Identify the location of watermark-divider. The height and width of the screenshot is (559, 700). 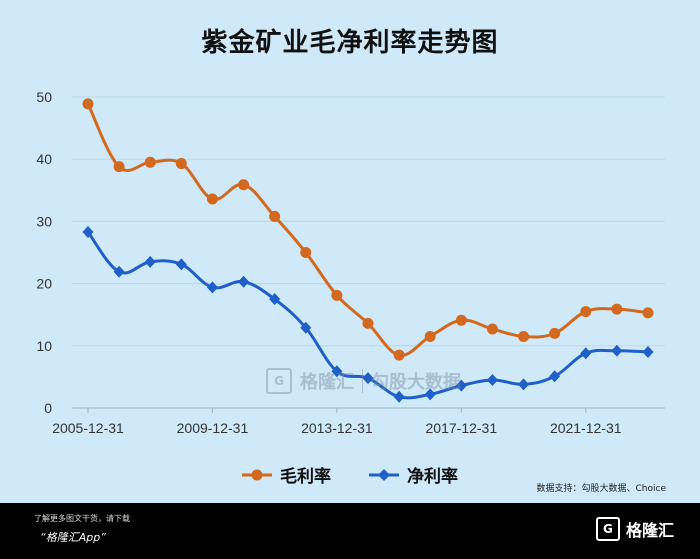
(362, 381).